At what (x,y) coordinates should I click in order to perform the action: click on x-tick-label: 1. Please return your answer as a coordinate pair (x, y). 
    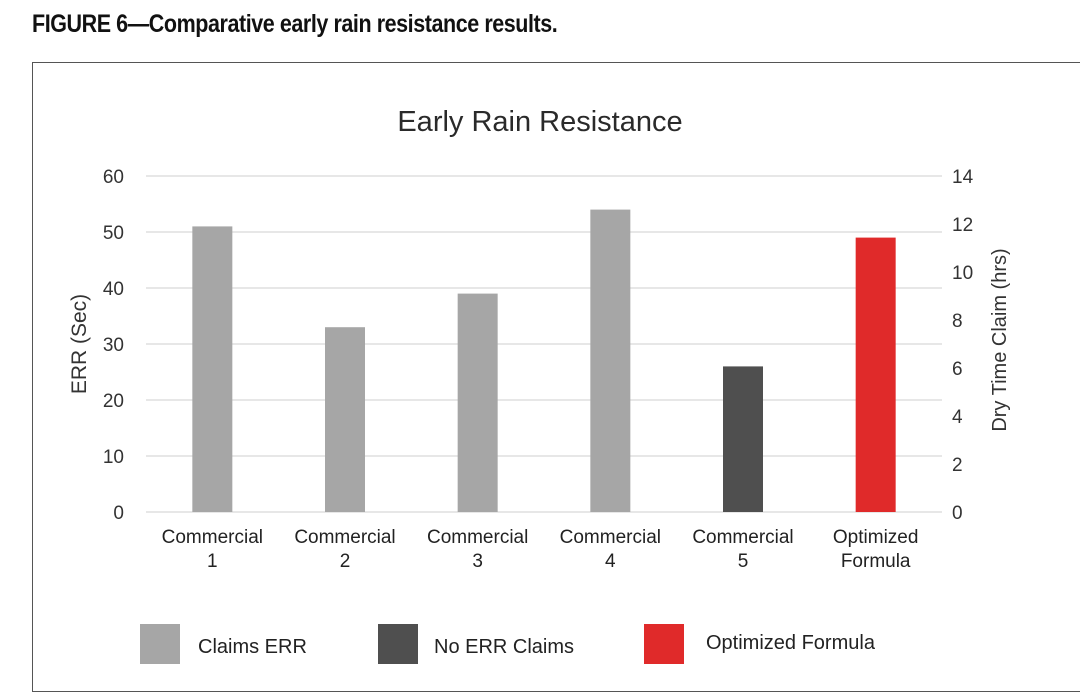
    Looking at the image, I should click on (212, 561).